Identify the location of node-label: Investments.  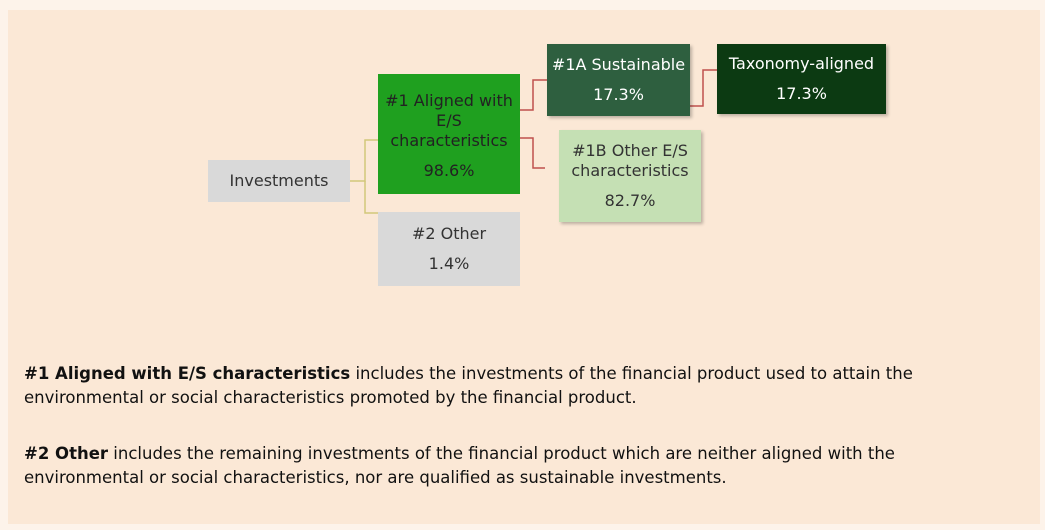
(279, 180).